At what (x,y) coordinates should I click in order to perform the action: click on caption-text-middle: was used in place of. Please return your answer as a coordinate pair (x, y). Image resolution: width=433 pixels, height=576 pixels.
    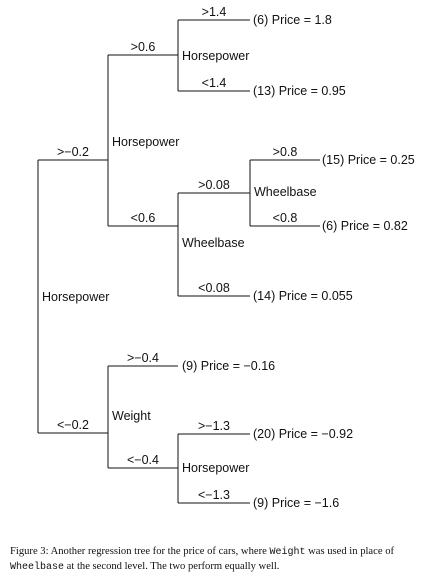
    Looking at the image, I should click on (350, 551).